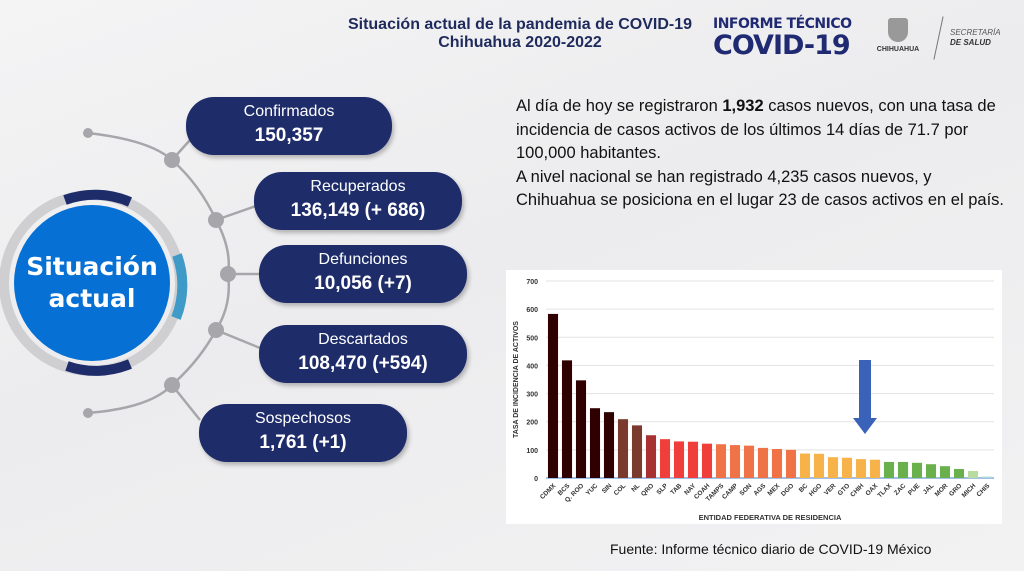  I want to click on x-tick-label: SON, so click(745, 489).